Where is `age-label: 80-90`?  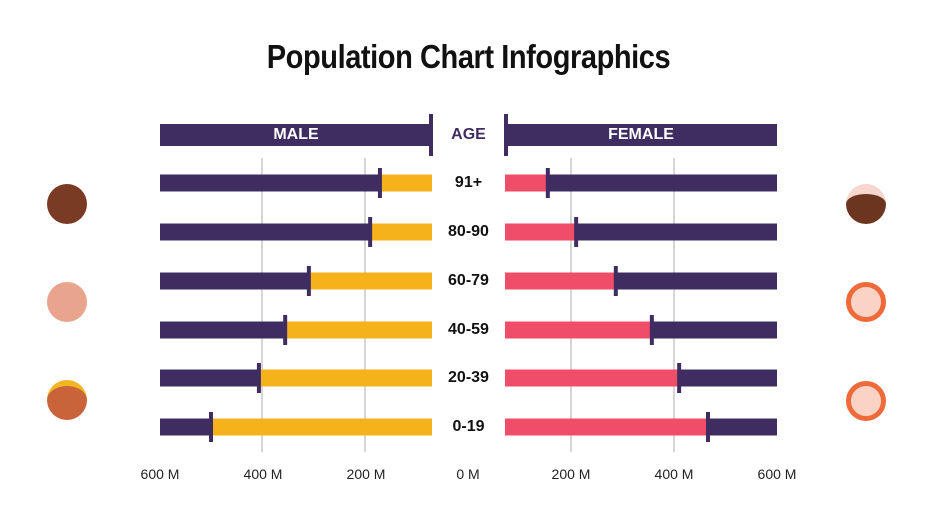 age-label: 80-90 is located at coordinates (468, 231).